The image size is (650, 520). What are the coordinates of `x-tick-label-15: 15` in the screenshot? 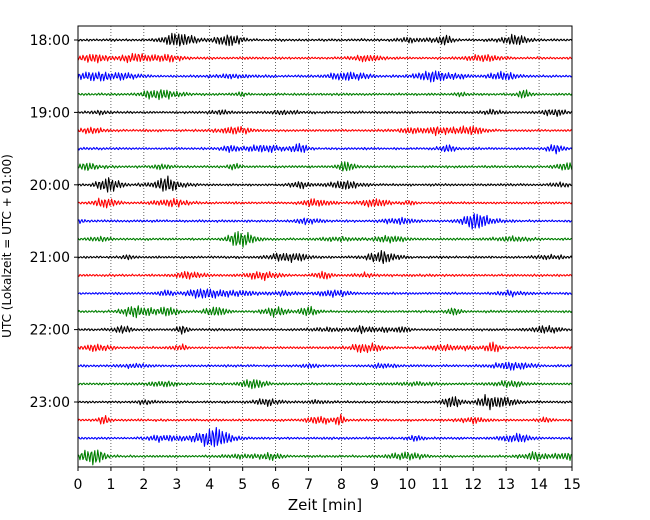 It's located at (572, 485).